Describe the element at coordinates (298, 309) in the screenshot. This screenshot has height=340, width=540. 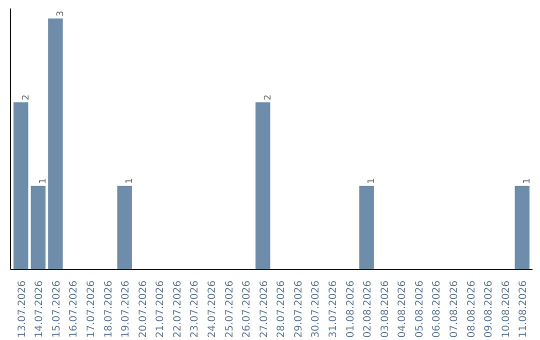
I see `x-tick-label: 29.07.2026` at that location.